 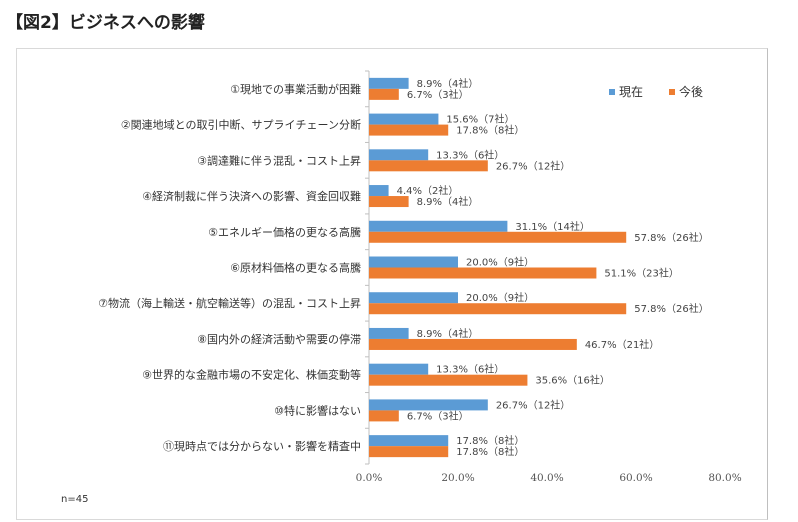 I want to click on category-label: ⑦物流（海上輸送・航空輸送等）の混乱・コスト上昇, so click(x=229, y=303).